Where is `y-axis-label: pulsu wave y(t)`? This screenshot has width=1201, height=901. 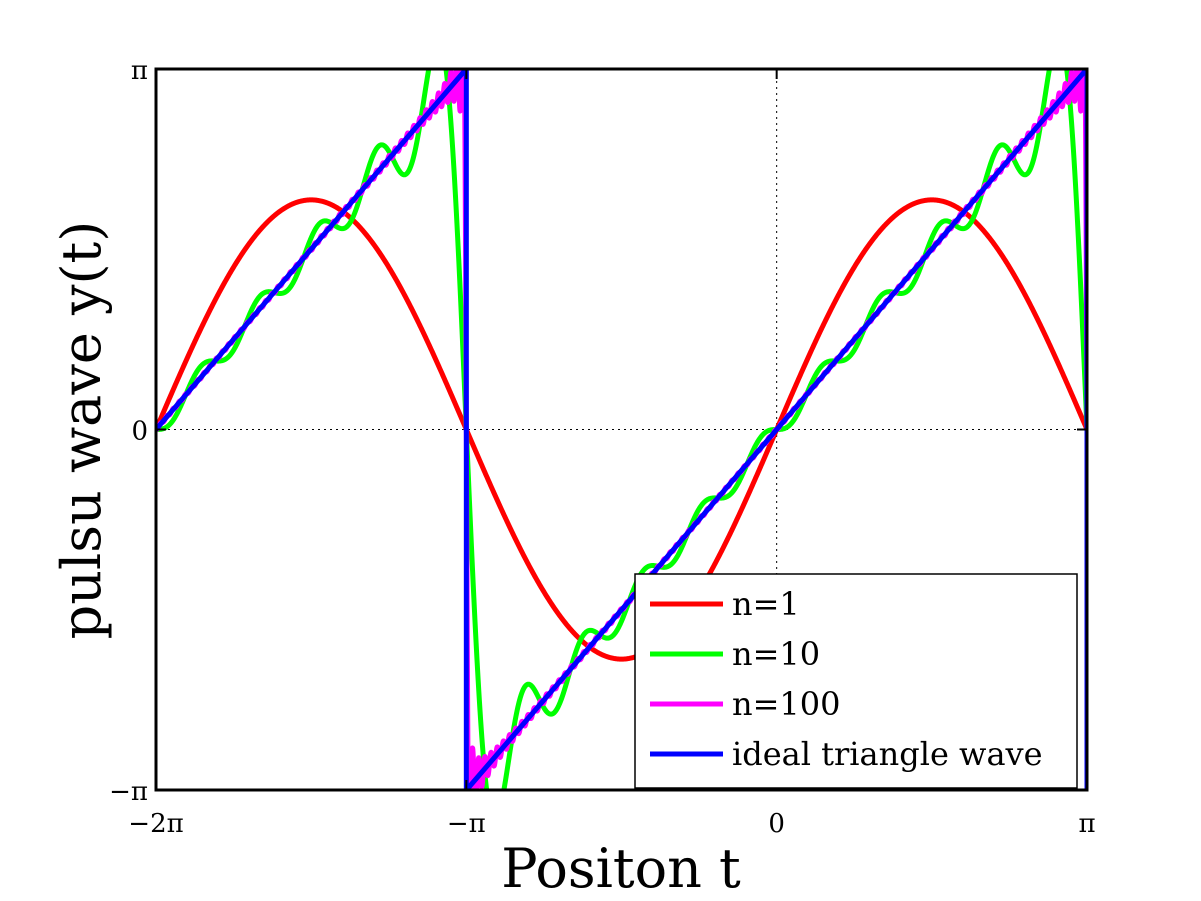
y-axis-label: pulsu wave y(t) is located at coordinates (81, 430).